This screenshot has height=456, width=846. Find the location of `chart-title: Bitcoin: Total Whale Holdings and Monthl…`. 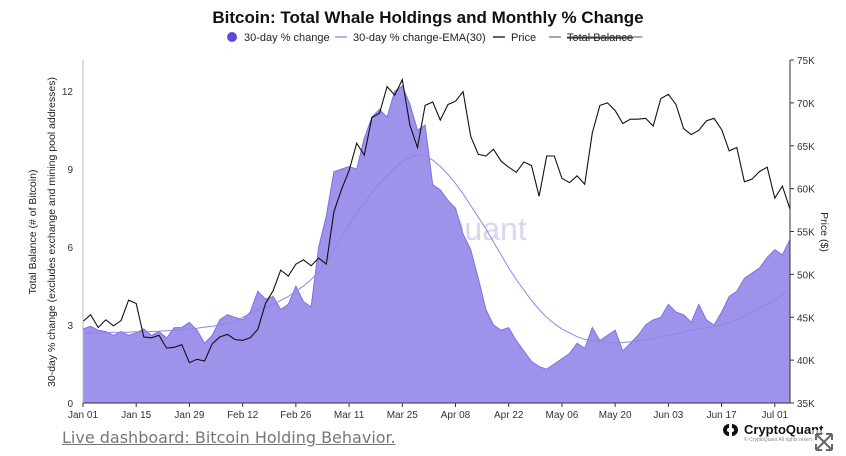

chart-title: Bitcoin: Total Whale Holdings and Monthl… is located at coordinates (427, 17).